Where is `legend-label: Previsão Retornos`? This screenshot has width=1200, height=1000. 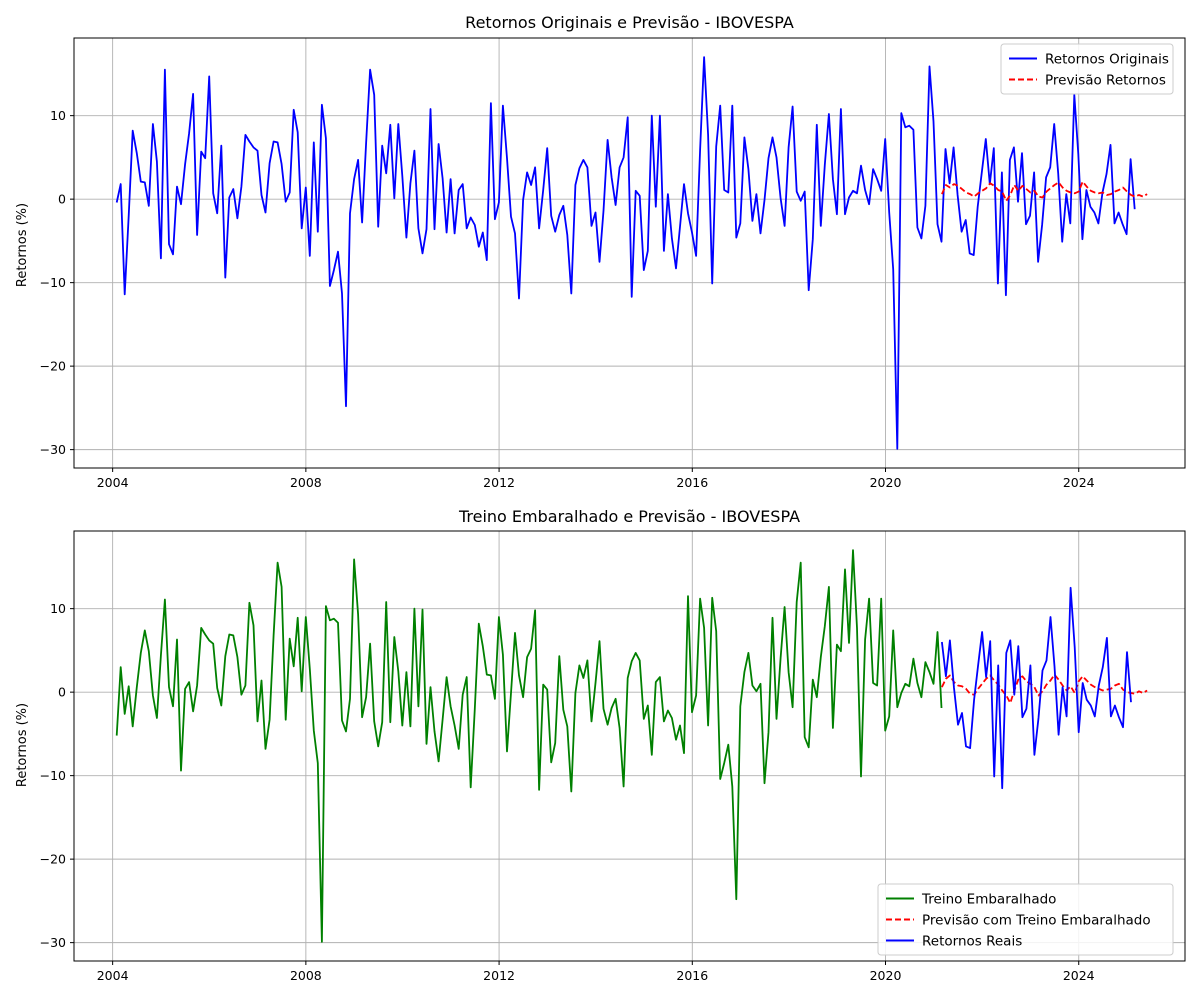
legend-label: Previsão Retornos is located at coordinates (1105, 81).